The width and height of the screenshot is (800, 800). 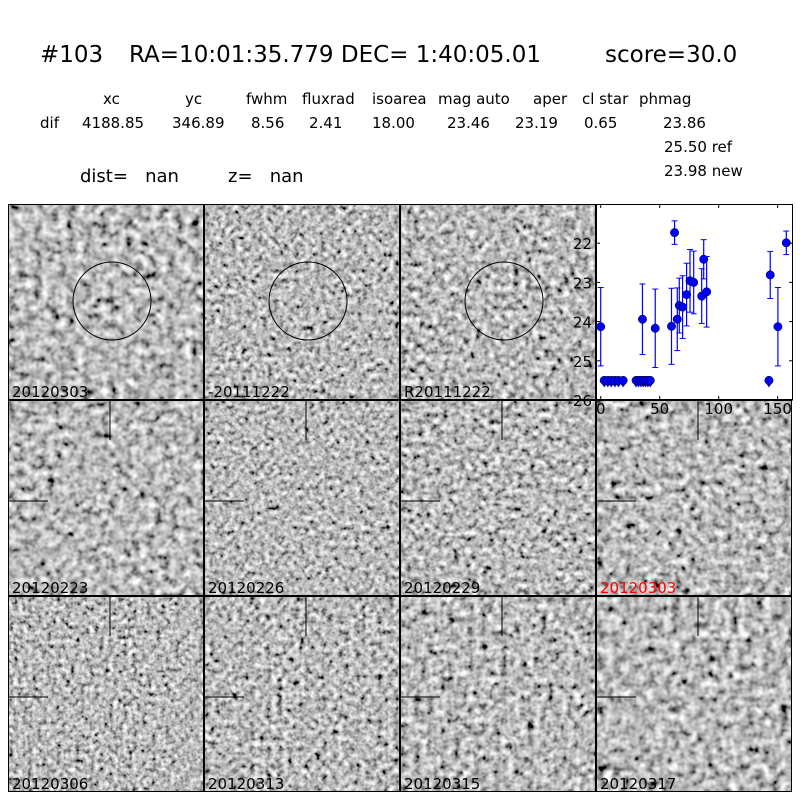 What do you see at coordinates (703, 171) in the screenshot?
I see `new-mag: 23.98 new` at bounding box center [703, 171].